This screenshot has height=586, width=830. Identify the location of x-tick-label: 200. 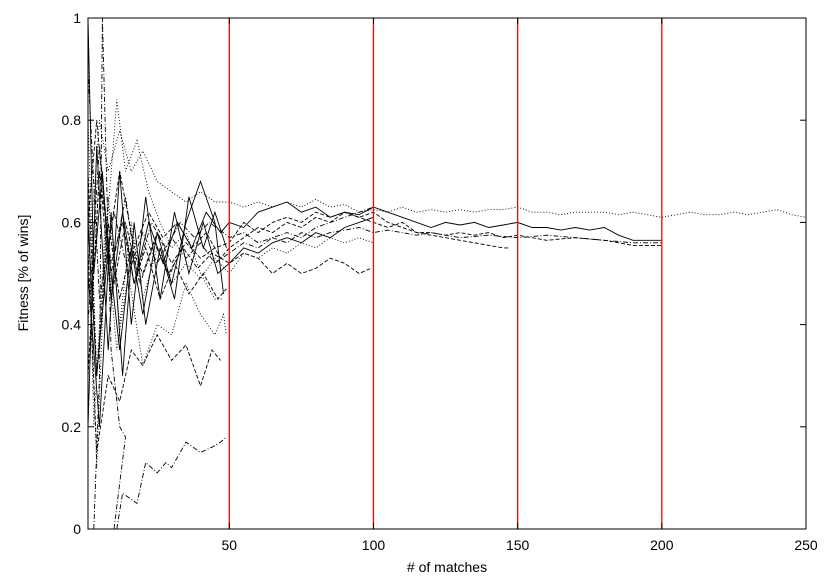
(662, 545).